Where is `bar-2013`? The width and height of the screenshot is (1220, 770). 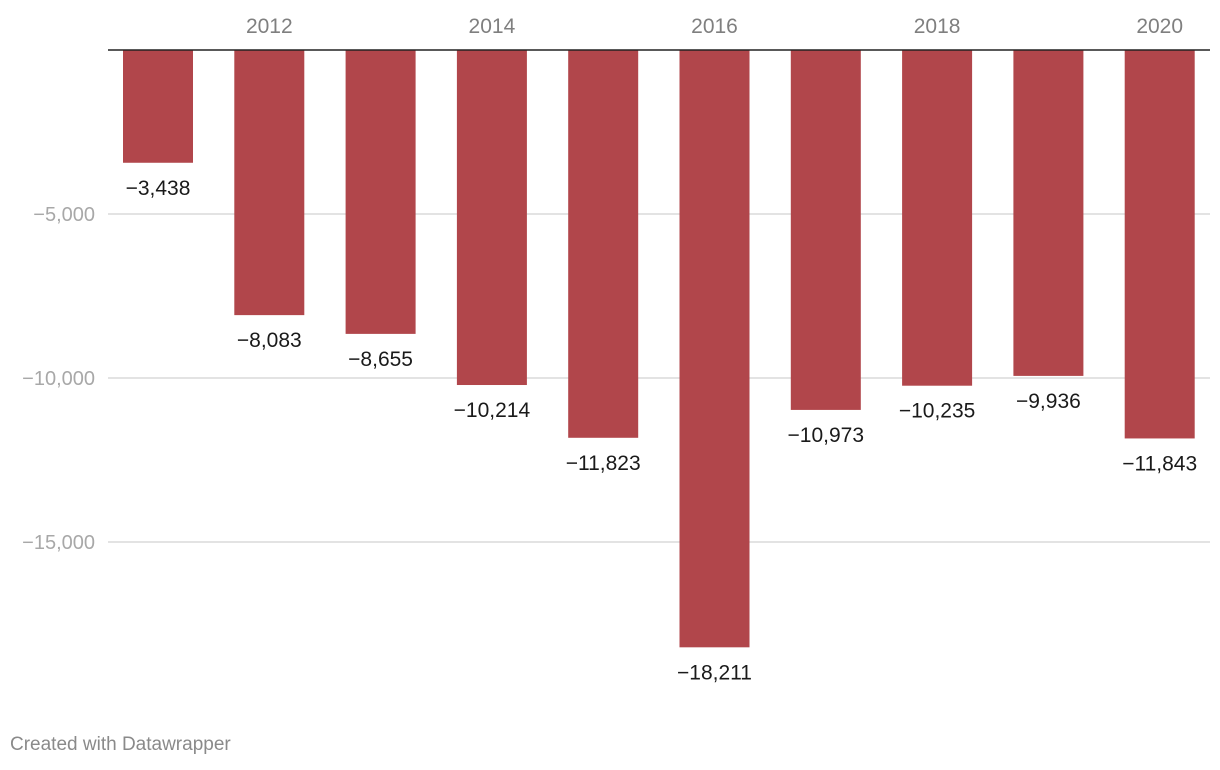 bar-2013 is located at coordinates (380, 192).